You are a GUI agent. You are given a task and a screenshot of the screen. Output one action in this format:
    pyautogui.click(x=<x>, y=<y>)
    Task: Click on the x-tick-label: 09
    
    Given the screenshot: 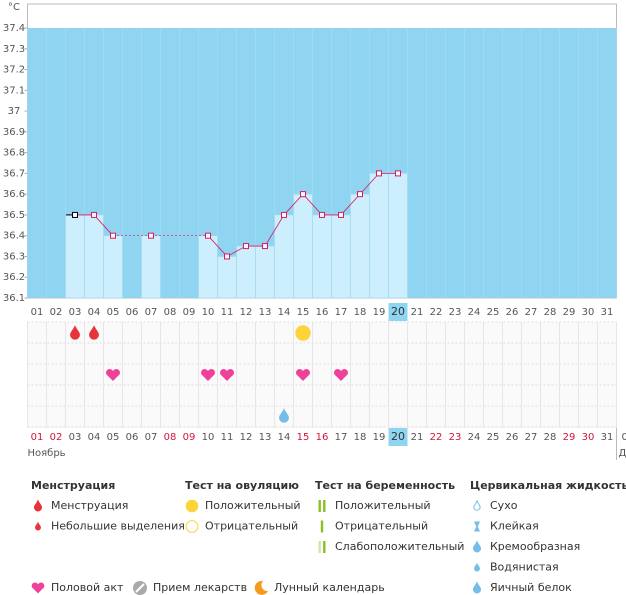 What is the action you would take?
    pyautogui.click(x=189, y=437)
    